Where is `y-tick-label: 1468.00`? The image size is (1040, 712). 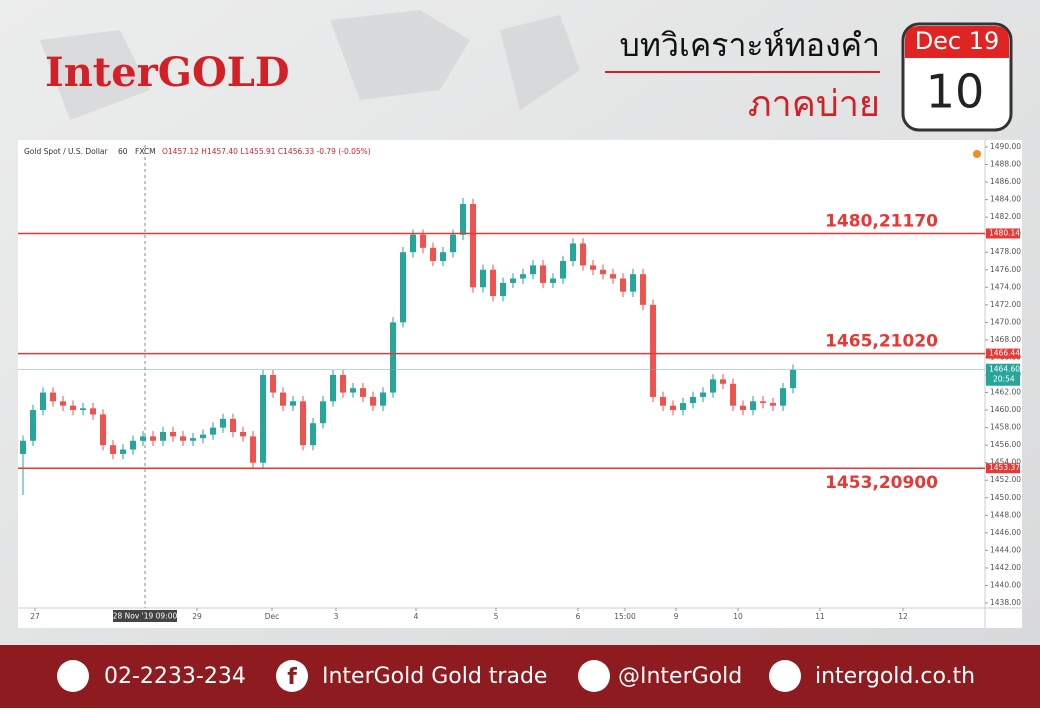 y-tick-label: 1468.00 is located at coordinates (1005, 339).